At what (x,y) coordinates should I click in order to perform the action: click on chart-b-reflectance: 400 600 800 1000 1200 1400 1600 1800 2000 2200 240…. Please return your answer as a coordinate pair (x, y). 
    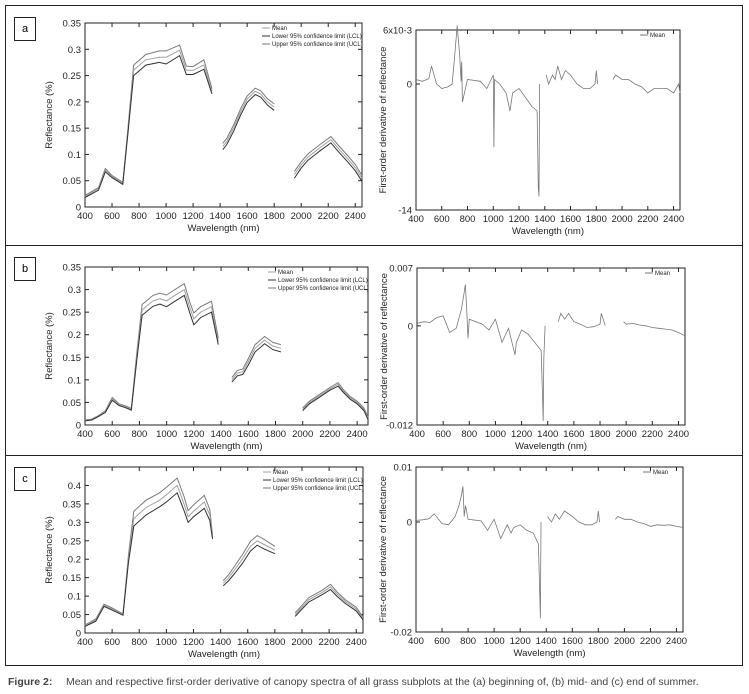
    Looking at the image, I should click on (206, 358).